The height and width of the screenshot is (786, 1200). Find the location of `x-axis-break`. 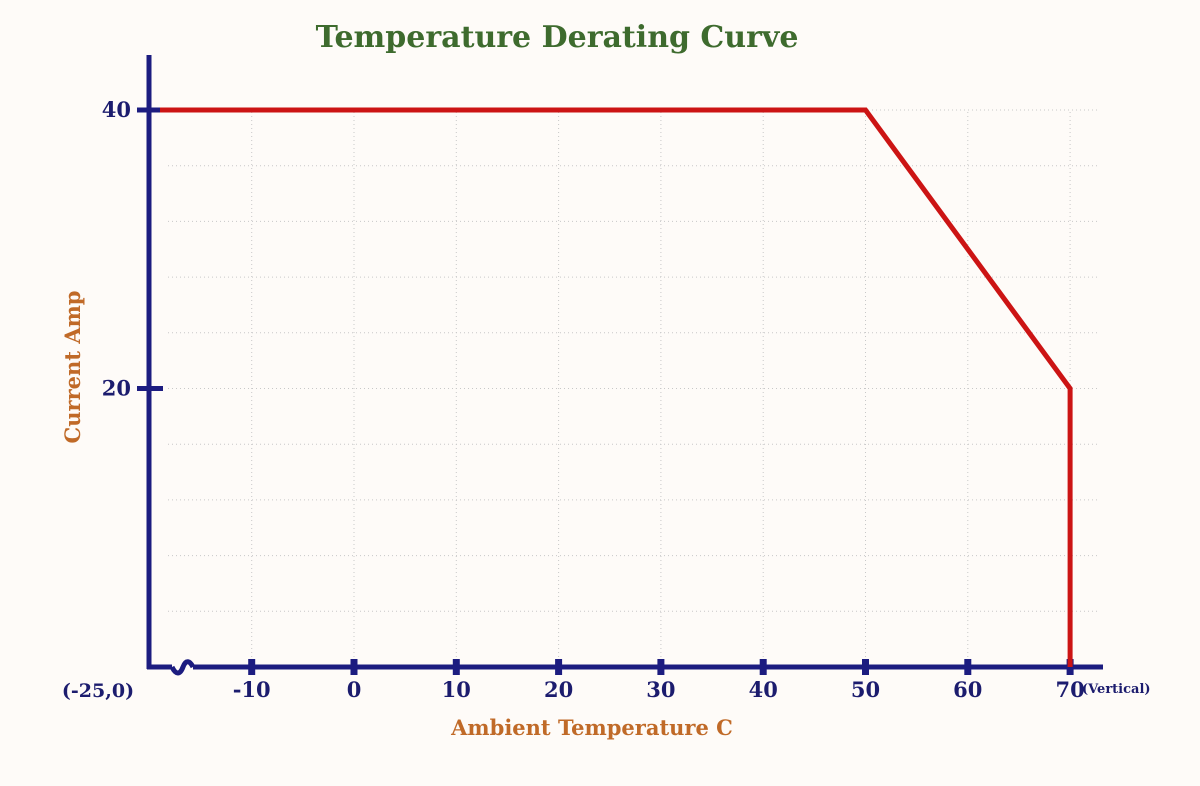

x-axis-break is located at coordinates (182, 667).